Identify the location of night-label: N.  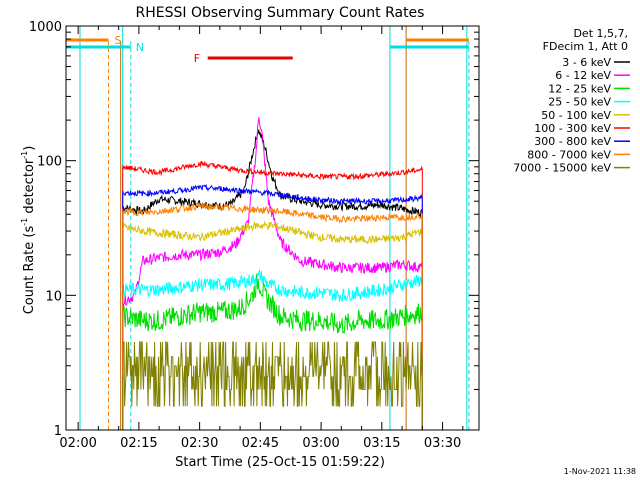
(140, 47).